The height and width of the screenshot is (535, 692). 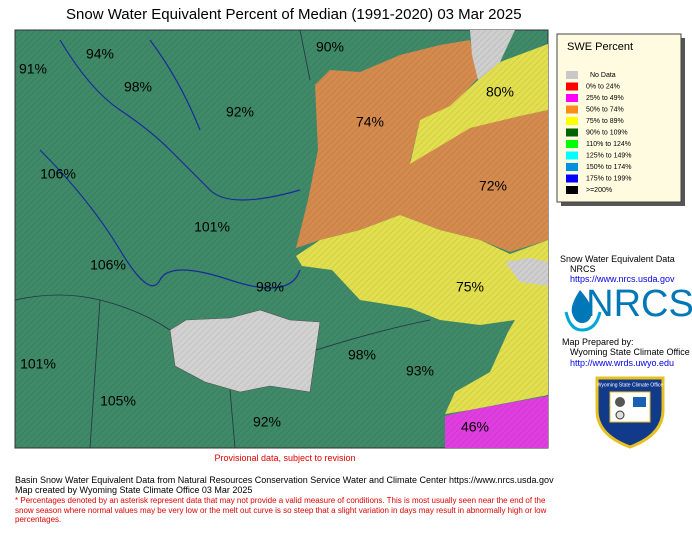 What do you see at coordinates (118, 401) in the screenshot?
I see `basin-label: 105%` at bounding box center [118, 401].